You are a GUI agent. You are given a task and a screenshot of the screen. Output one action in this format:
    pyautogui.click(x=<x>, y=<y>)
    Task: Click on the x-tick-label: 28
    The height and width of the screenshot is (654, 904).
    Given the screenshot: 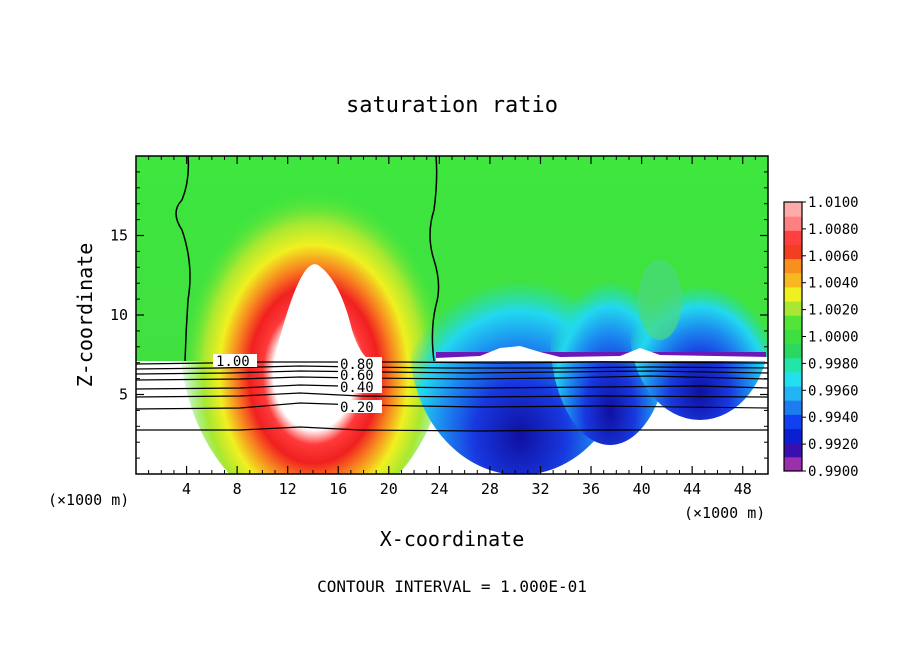 What is the action you would take?
    pyautogui.click(x=490, y=489)
    